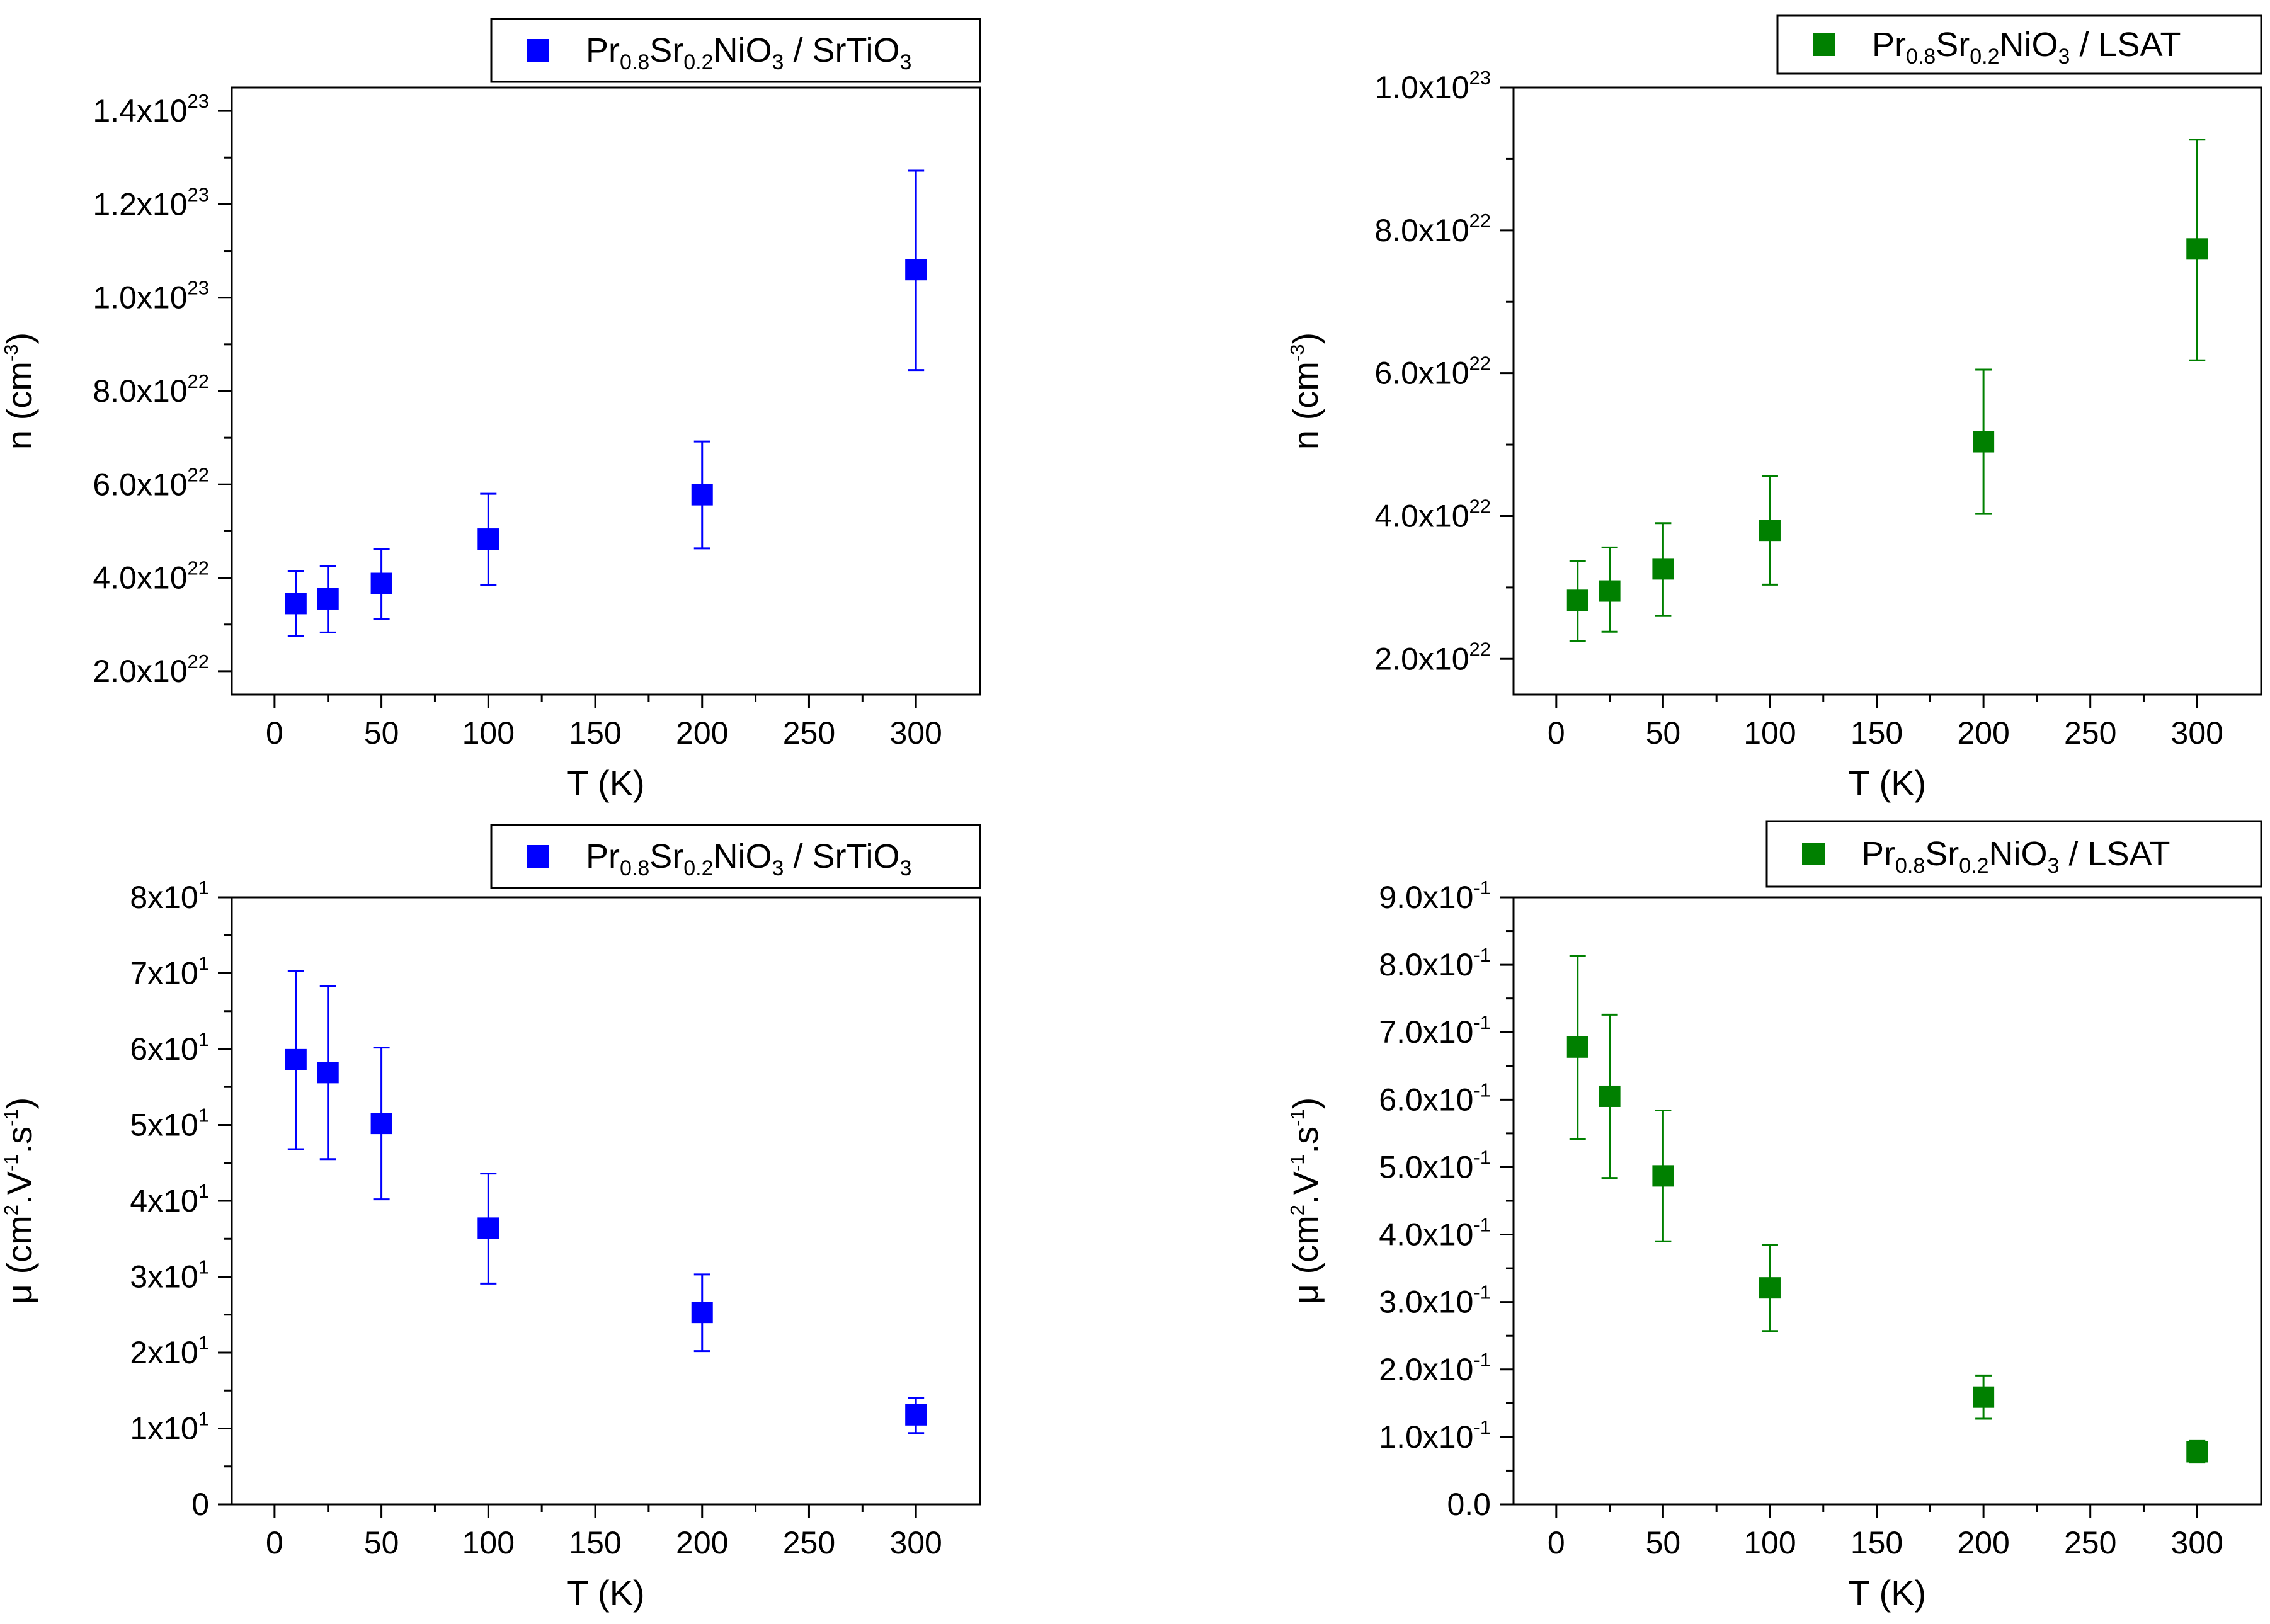  What do you see at coordinates (169, 972) in the screenshot?
I see `y-tick-label: 7x10¹` at bounding box center [169, 972].